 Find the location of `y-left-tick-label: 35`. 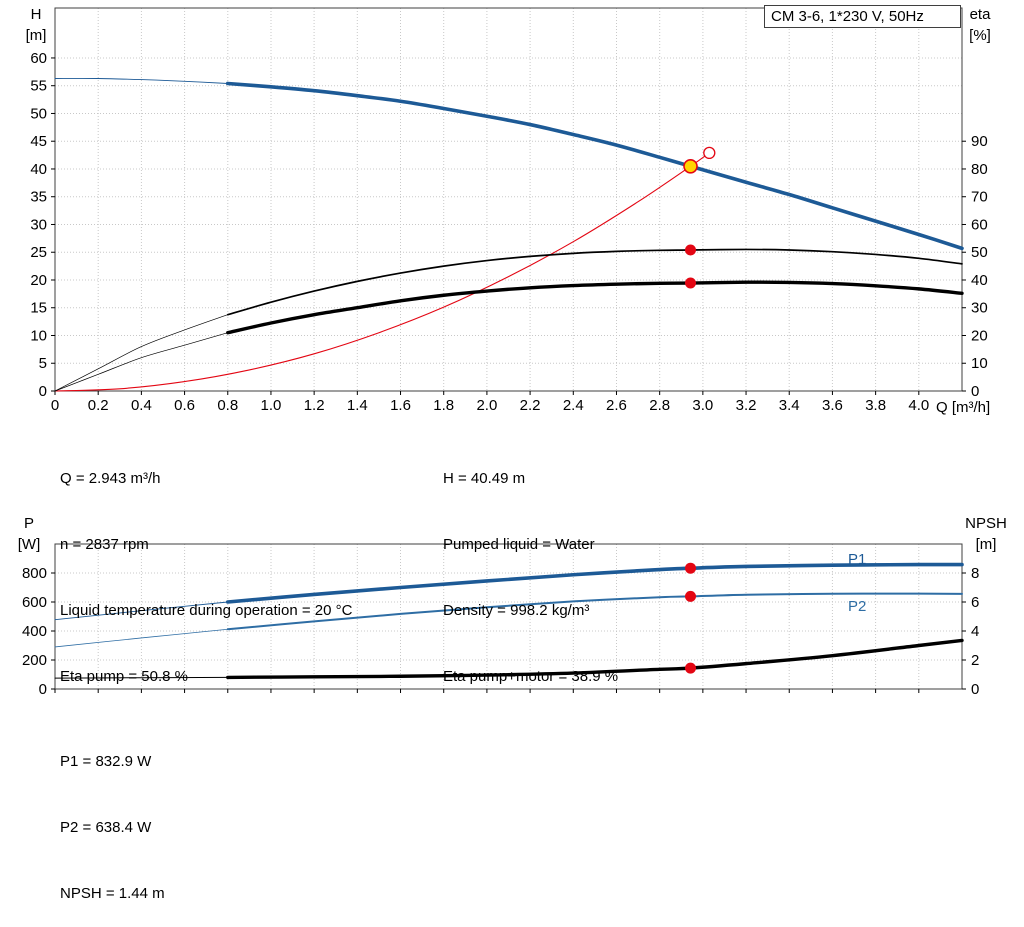

y-left-tick-label: 35 is located at coordinates (38, 197).